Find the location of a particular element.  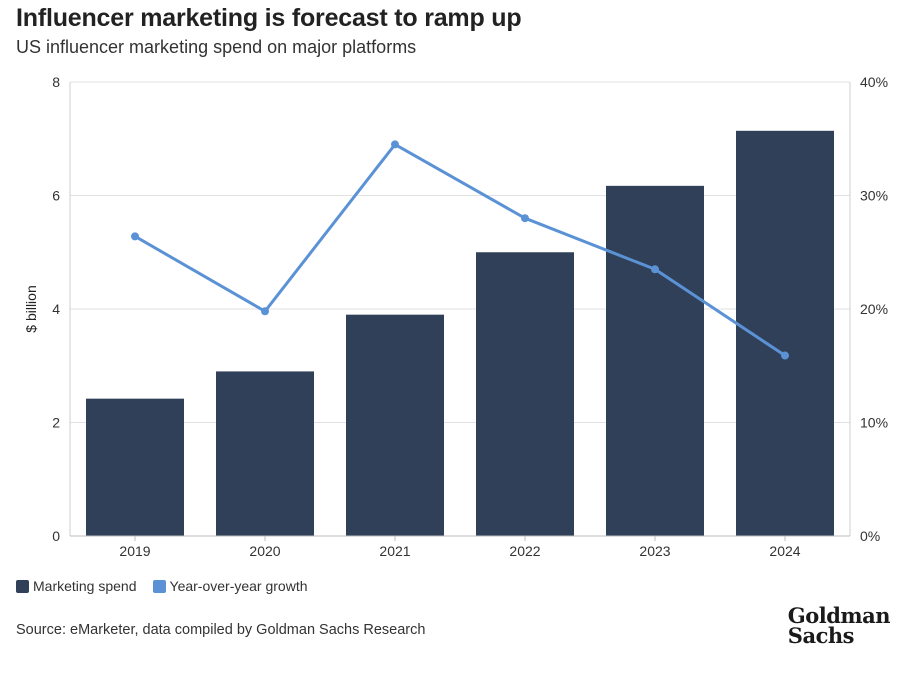

x-tick-label: 2021 is located at coordinates (394, 551).